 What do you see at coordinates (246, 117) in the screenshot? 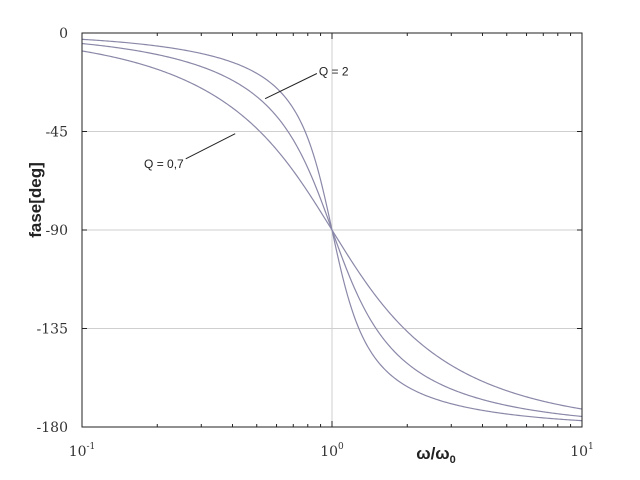
I see `annotations: Q = 2 Q = 0,7` at bounding box center [246, 117].